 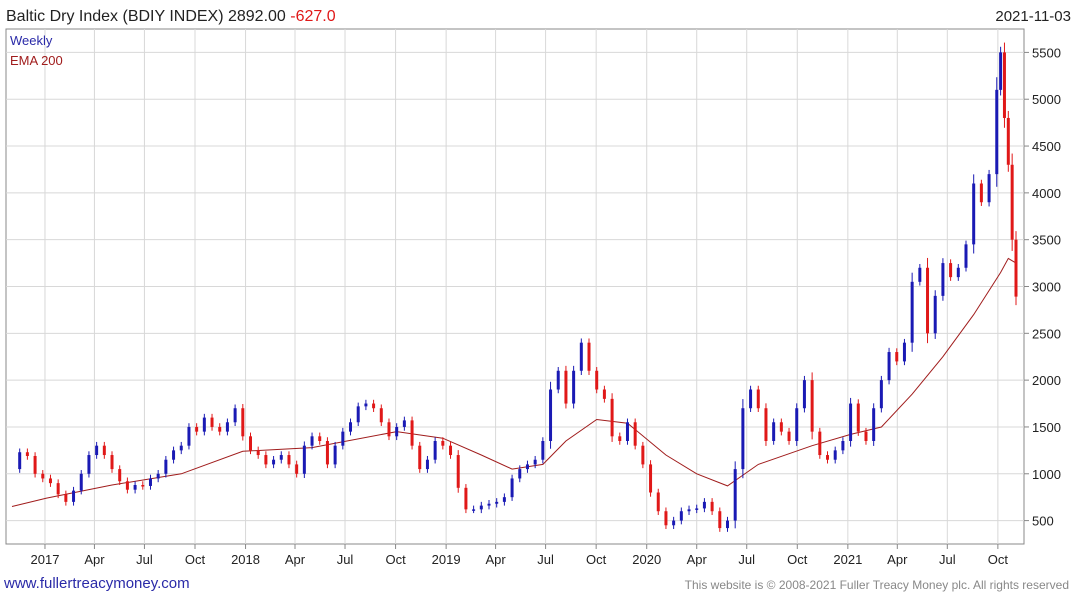 I want to click on footer-website-link: www.fullertreacymoney.com, so click(x=97, y=583).